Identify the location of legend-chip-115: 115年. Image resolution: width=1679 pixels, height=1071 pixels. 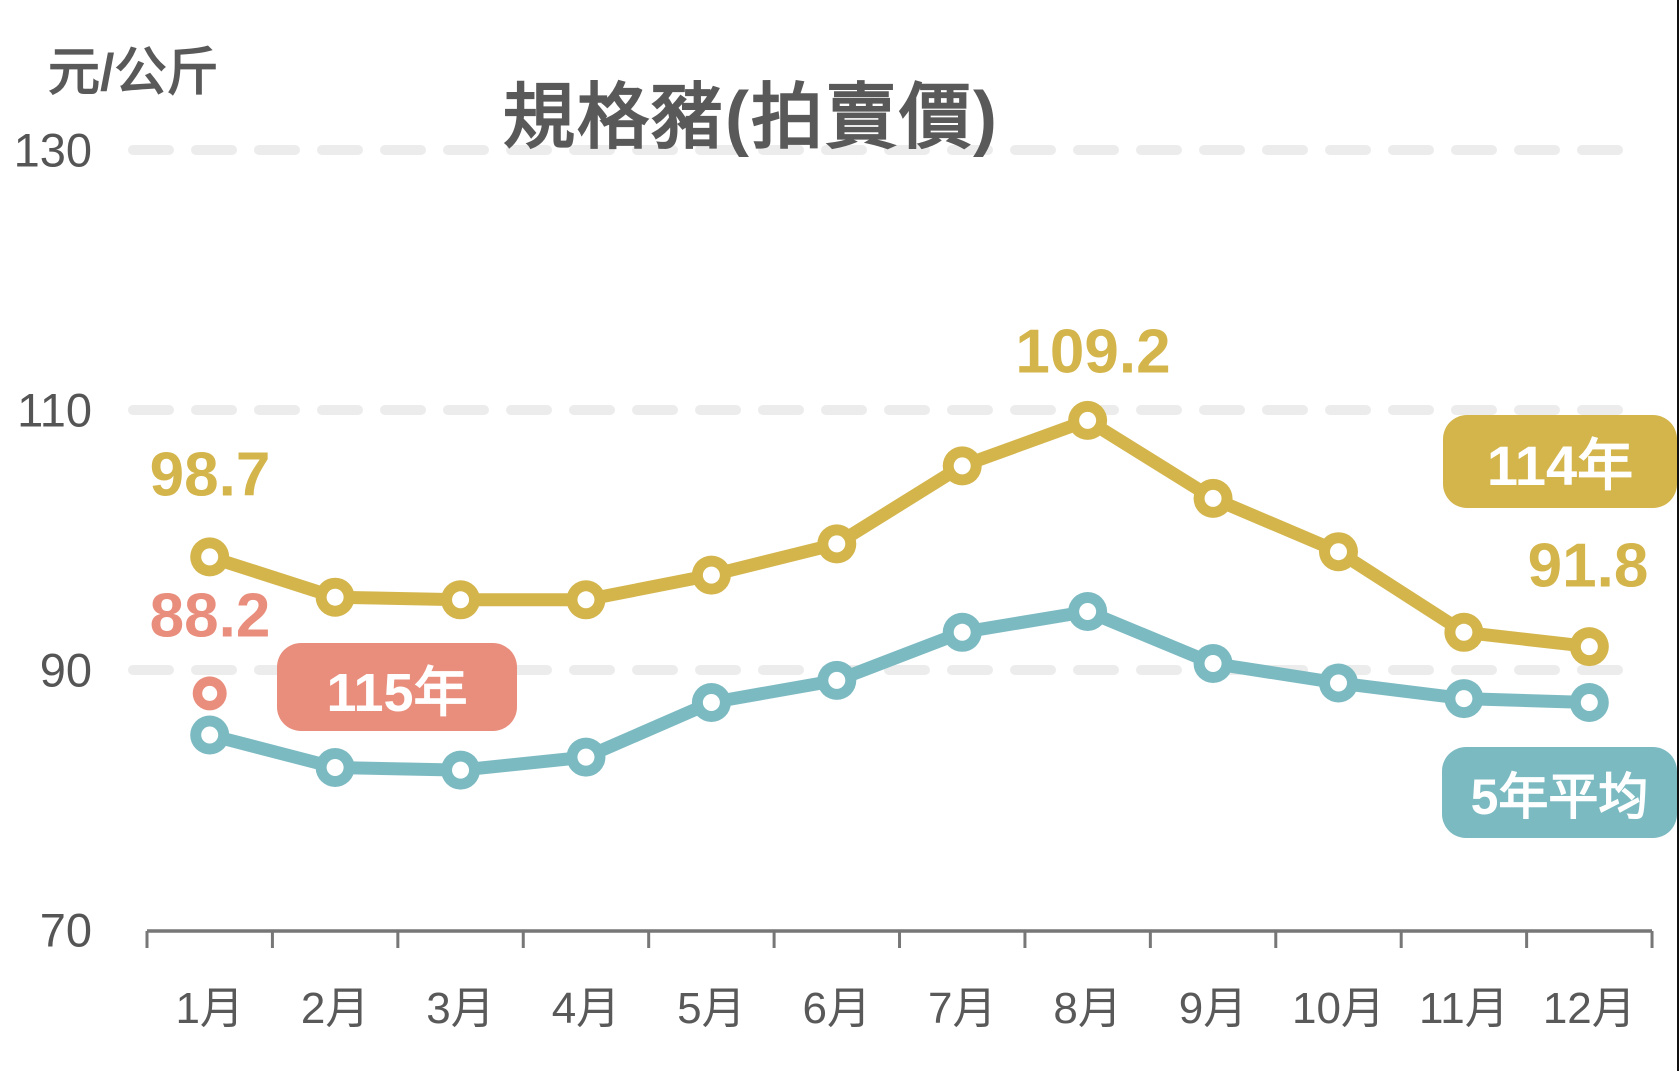
(397, 687).